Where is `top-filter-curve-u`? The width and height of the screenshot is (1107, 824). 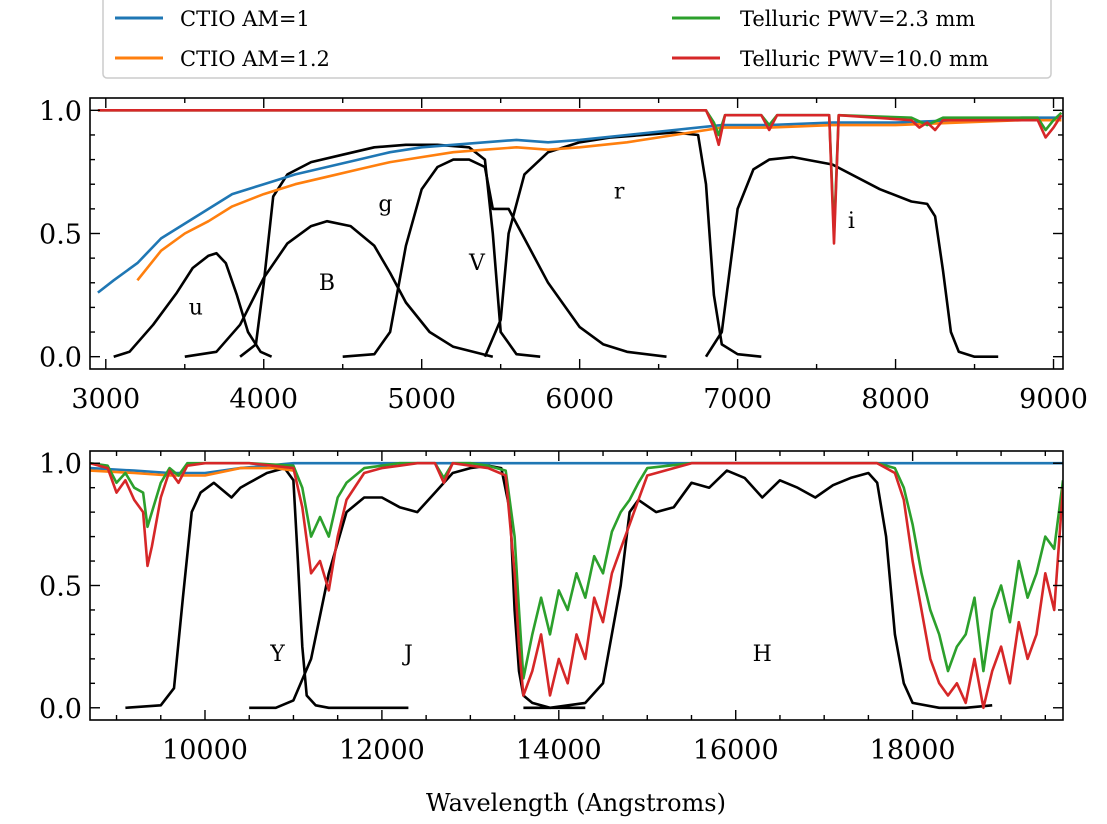
top-filter-curve-u is located at coordinates (193, 304).